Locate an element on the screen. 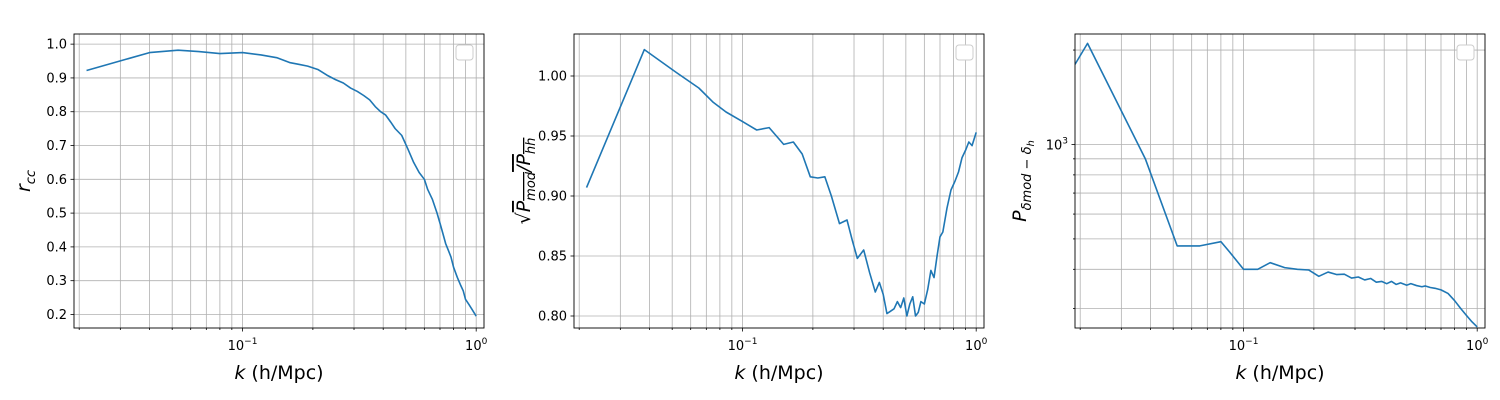 Image resolution: width=1500 pixels, height=400 pixels. y-tick-label: 0.5 is located at coordinates (56, 214).